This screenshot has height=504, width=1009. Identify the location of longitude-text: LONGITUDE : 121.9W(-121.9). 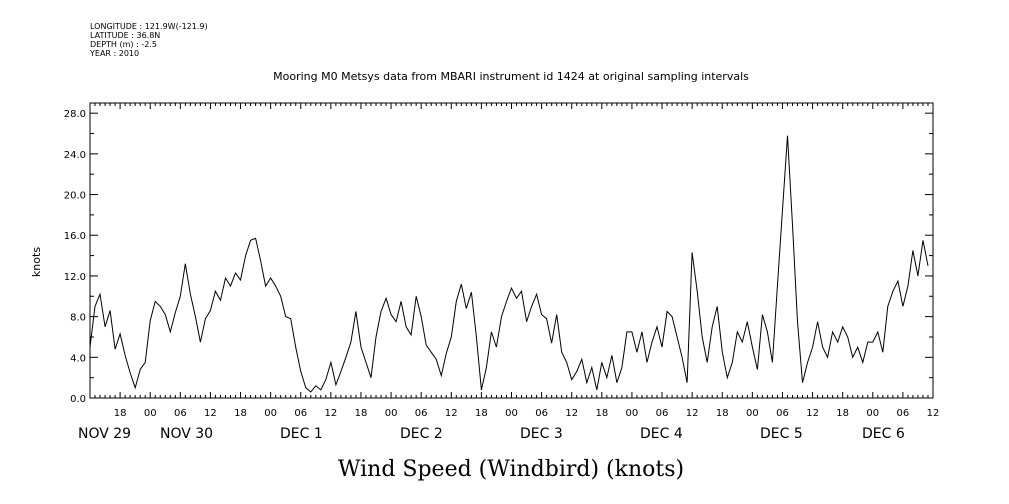
(149, 26).